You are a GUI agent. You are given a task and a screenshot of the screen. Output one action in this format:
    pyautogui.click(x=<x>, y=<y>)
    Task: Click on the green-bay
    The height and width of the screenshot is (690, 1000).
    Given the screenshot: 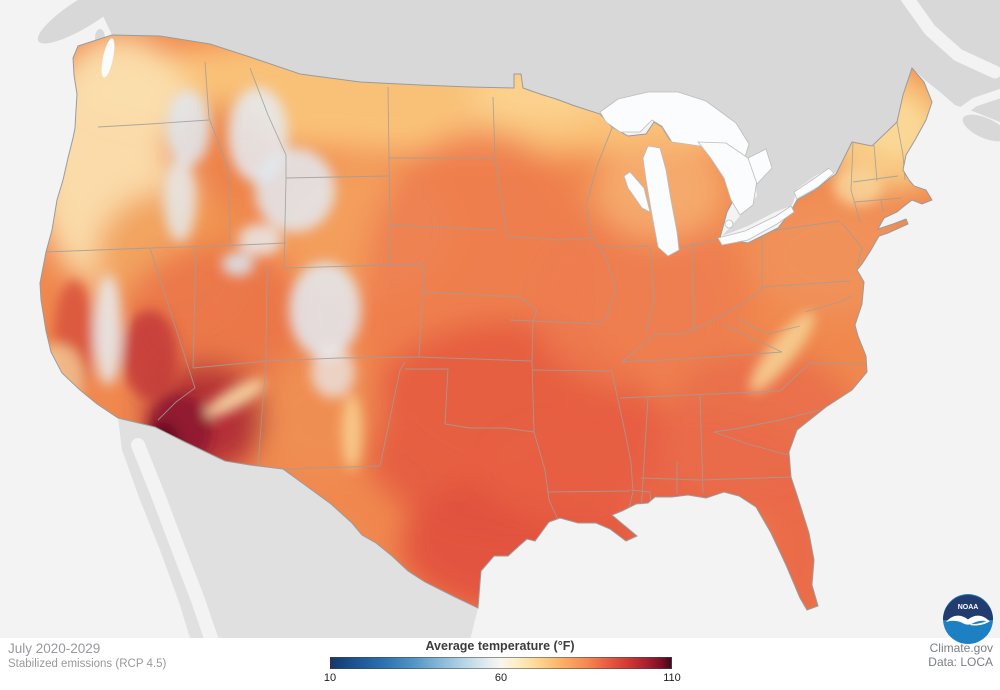 What is the action you would take?
    pyautogui.click(x=637, y=192)
    